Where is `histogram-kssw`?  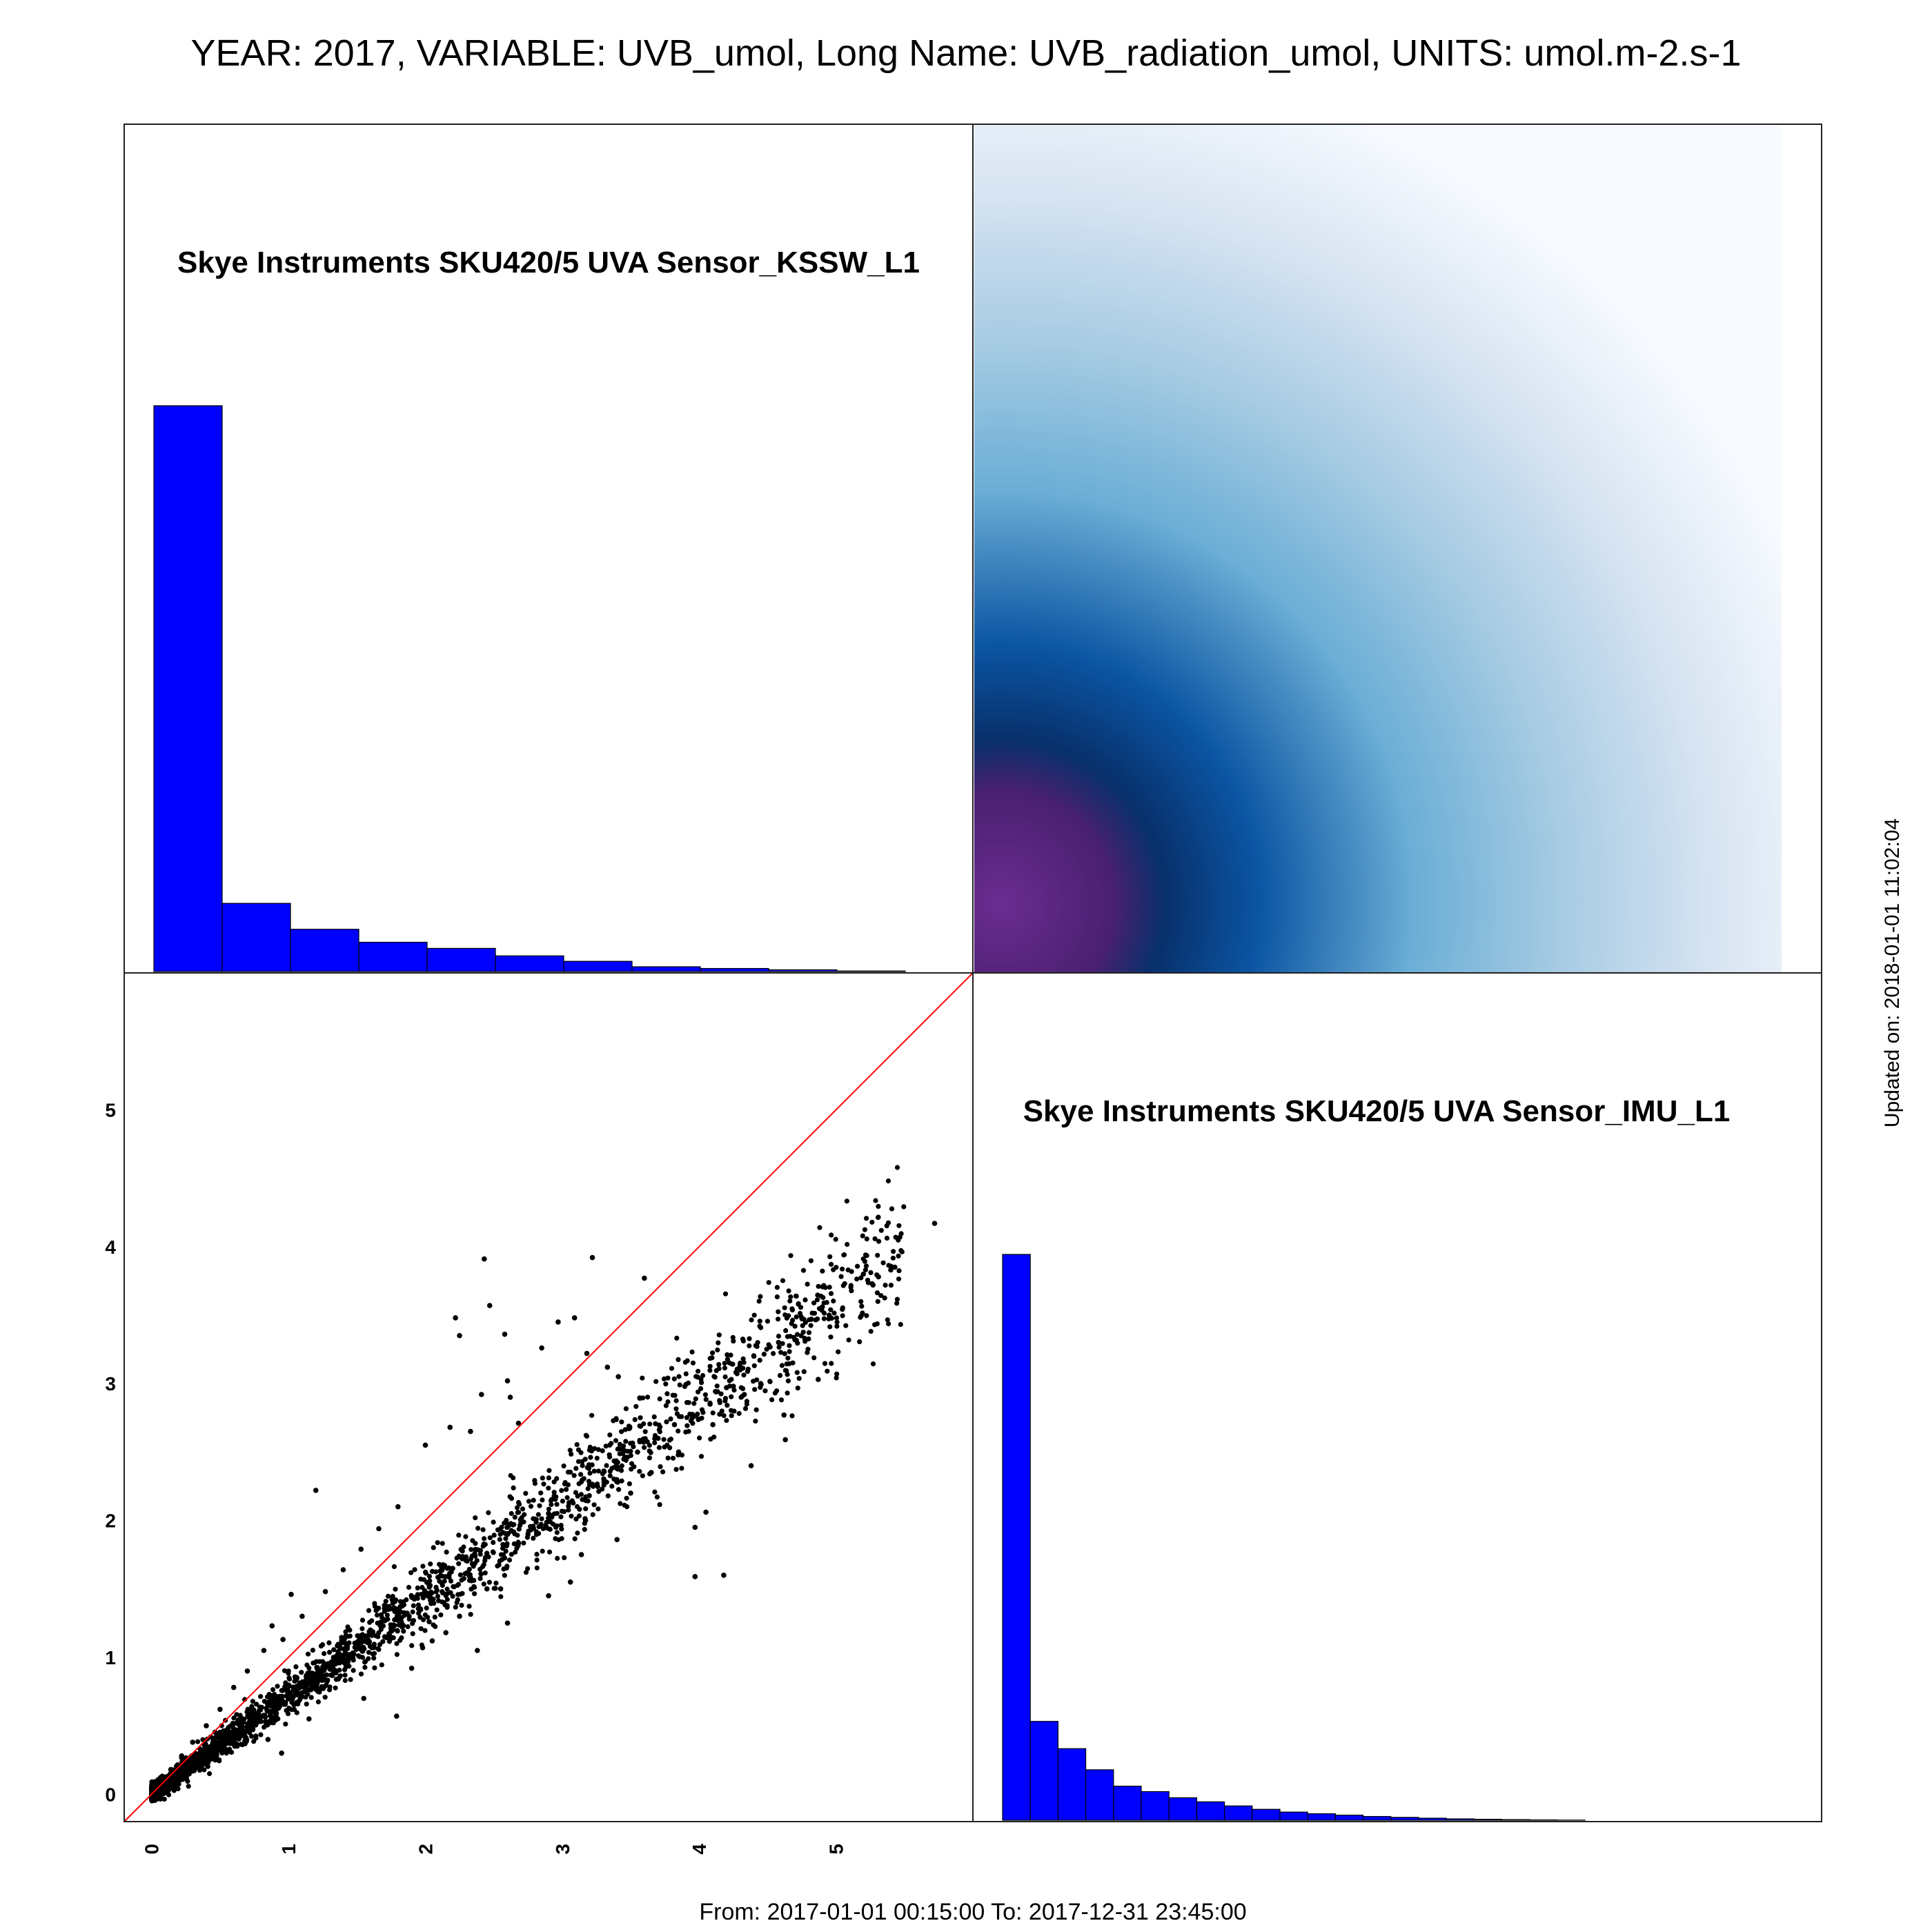
histogram-kssw is located at coordinates (529, 688).